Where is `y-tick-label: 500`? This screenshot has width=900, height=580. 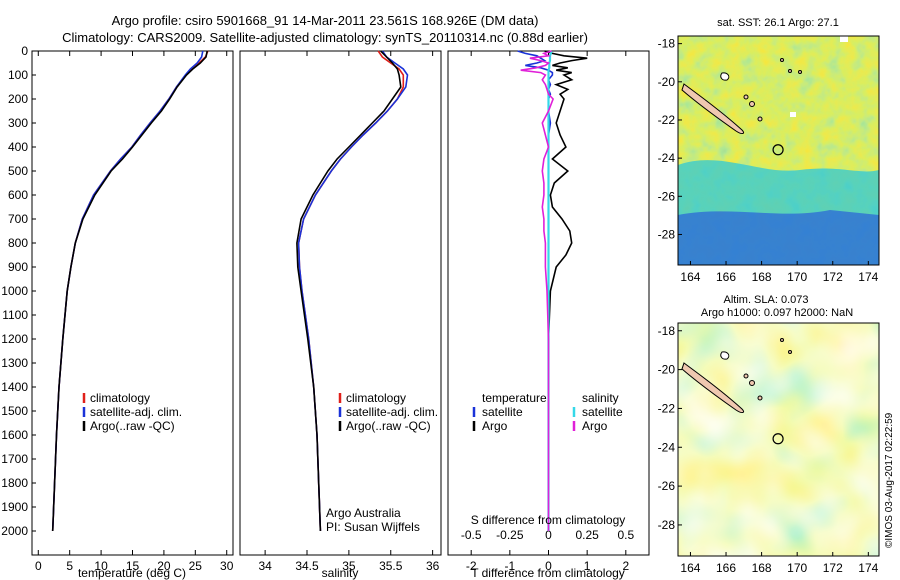 y-tick-label: 500 is located at coordinates (18, 171).